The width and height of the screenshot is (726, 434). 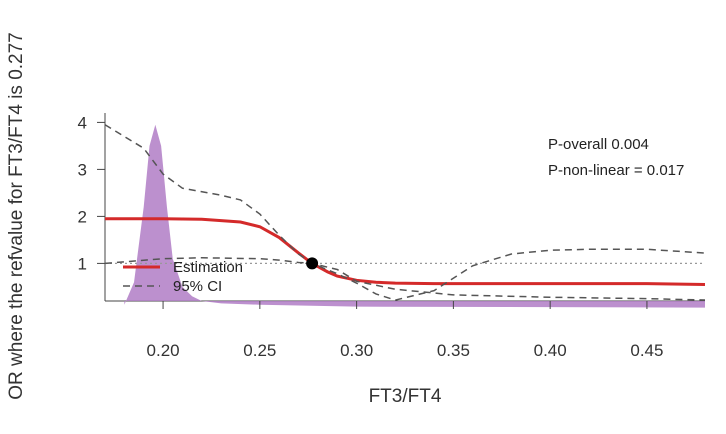 What do you see at coordinates (646, 350) in the screenshot?
I see `x-tick-label-5: 0.45` at bounding box center [646, 350].